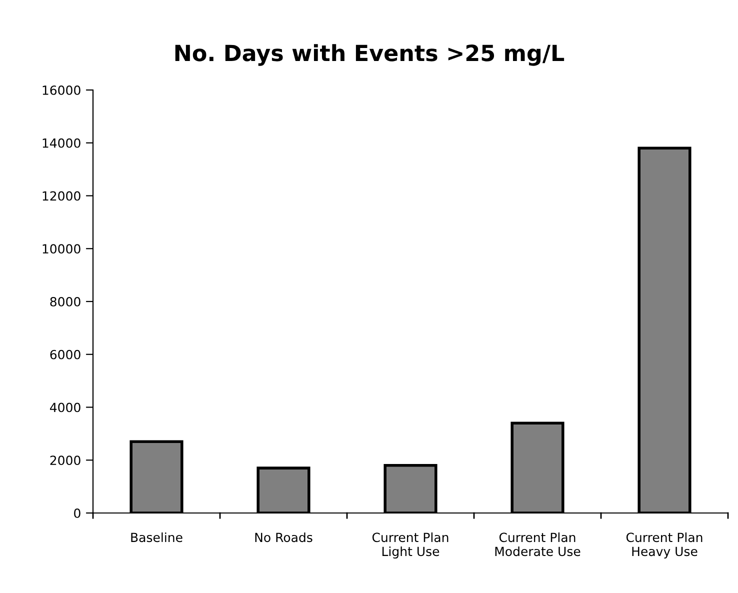  Describe the element at coordinates (61, 249) in the screenshot. I see `y-tick-label: 10000` at that location.